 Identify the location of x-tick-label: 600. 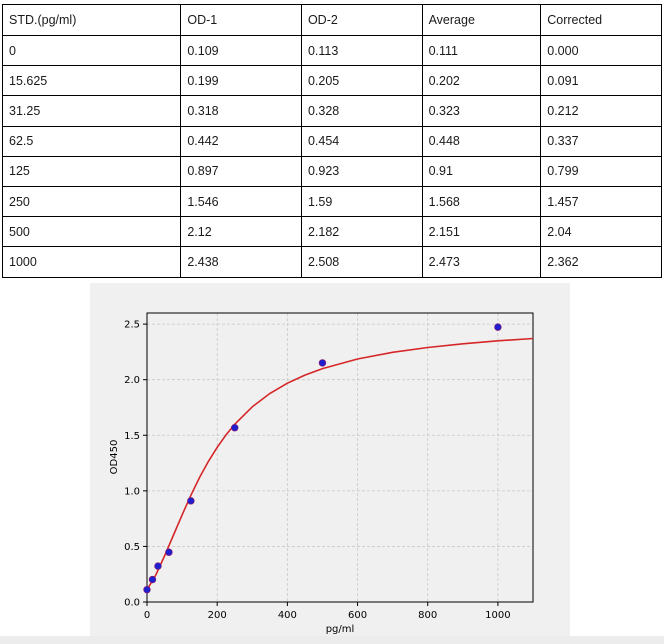
(357, 615).